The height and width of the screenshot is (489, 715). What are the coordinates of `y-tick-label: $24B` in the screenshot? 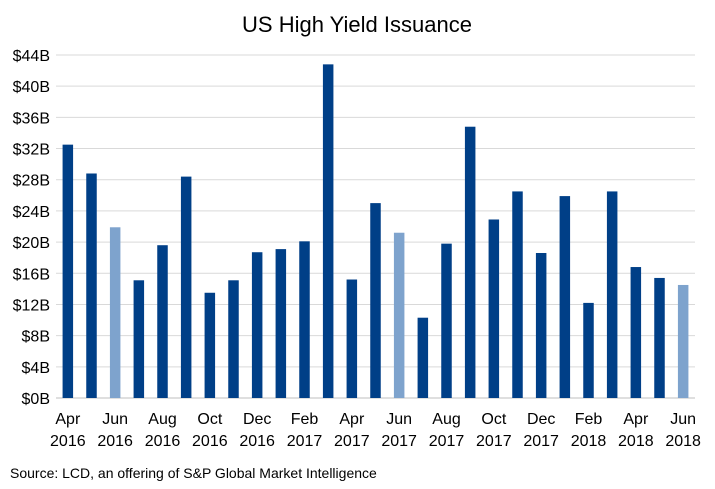 It's located at (31, 212).